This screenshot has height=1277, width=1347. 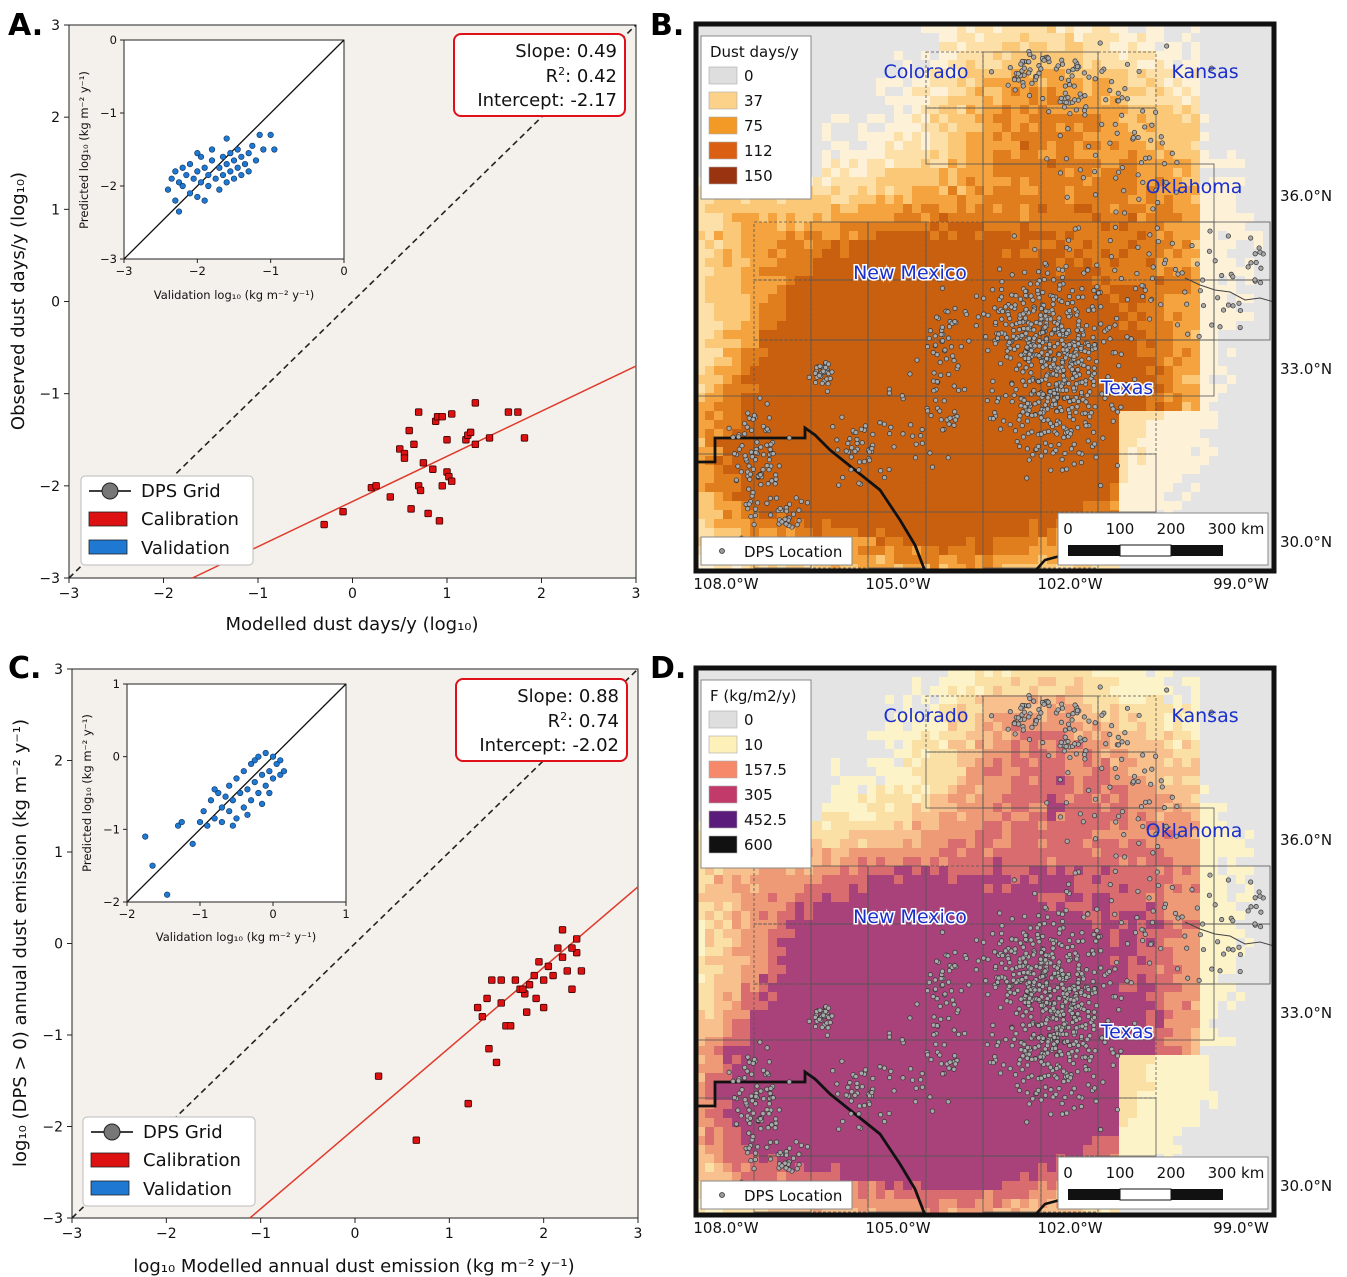 What do you see at coordinates (234, 295) in the screenshot?
I see `panel-a-inset-x-label: Validation log₁₀ (kg m⁻² y⁻¹)` at bounding box center [234, 295].